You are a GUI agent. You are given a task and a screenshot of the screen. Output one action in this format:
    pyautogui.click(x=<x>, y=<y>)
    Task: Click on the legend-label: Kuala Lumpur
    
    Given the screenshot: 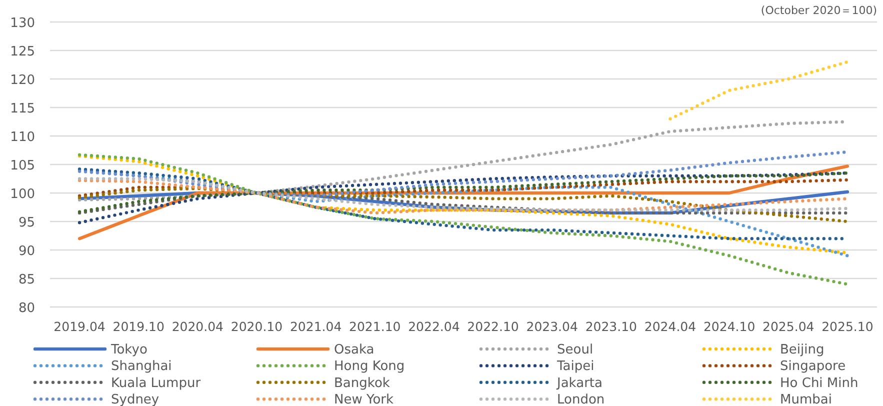 What is the action you would take?
    pyautogui.click(x=156, y=383)
    